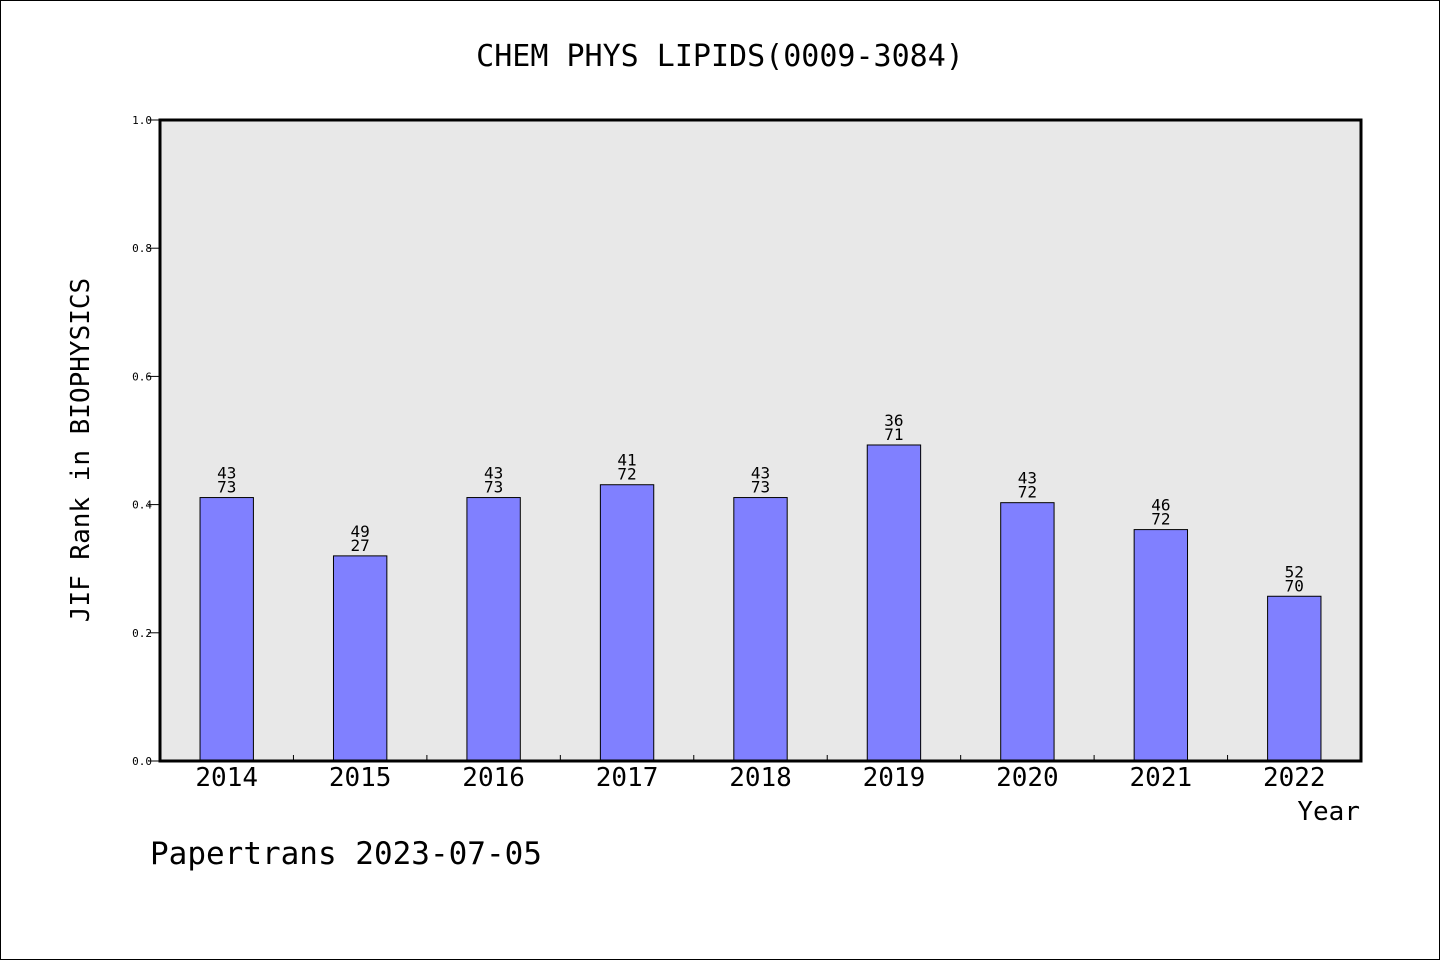 The width and height of the screenshot is (1440, 960). Describe the element at coordinates (760, 629) in the screenshot. I see `bar-2018` at that location.